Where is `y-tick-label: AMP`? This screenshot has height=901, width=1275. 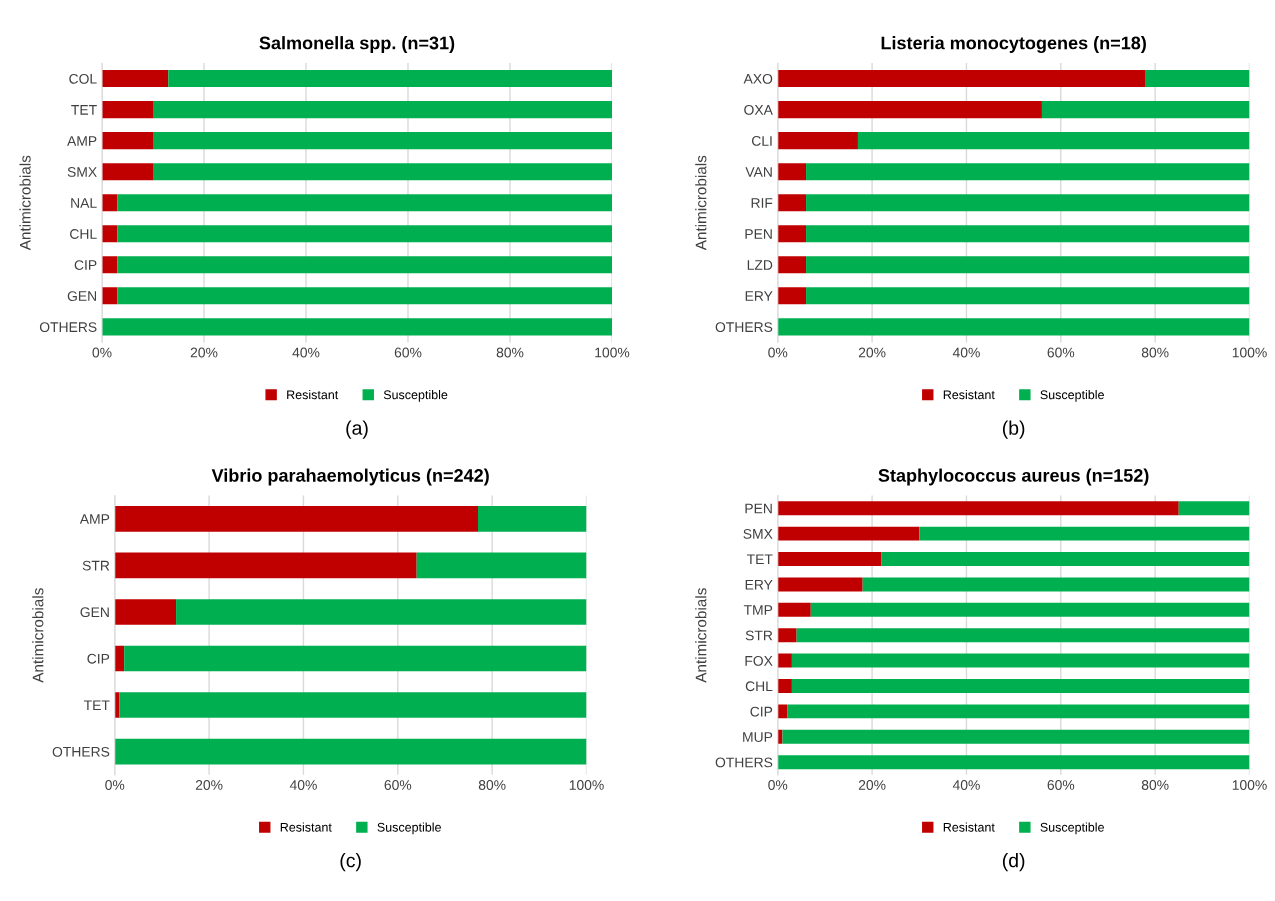
y-tick-label: AMP is located at coordinates (94, 519).